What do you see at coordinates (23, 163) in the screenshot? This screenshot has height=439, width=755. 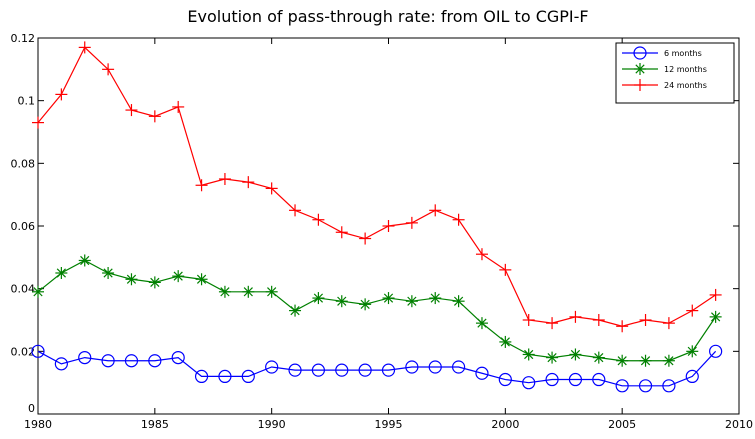 I see `y-tick-label: 0.08` at bounding box center [23, 163].